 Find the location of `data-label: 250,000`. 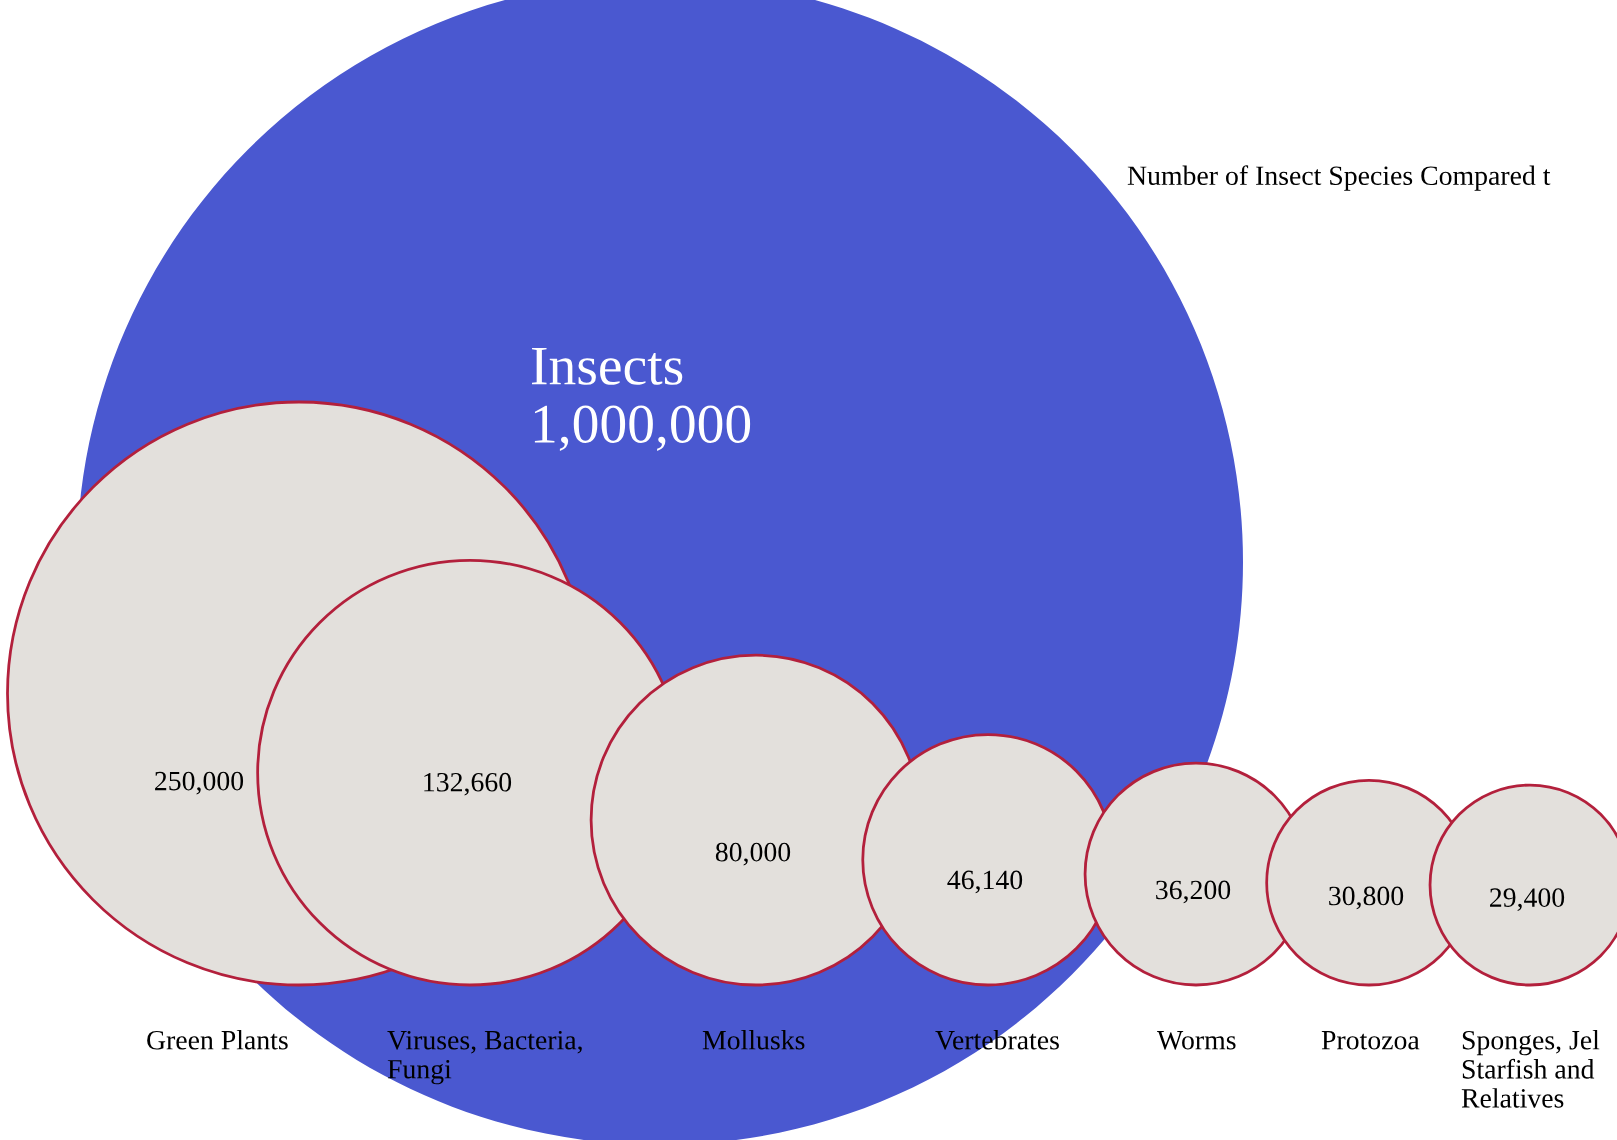

data-label: 250,000 is located at coordinates (199, 783).